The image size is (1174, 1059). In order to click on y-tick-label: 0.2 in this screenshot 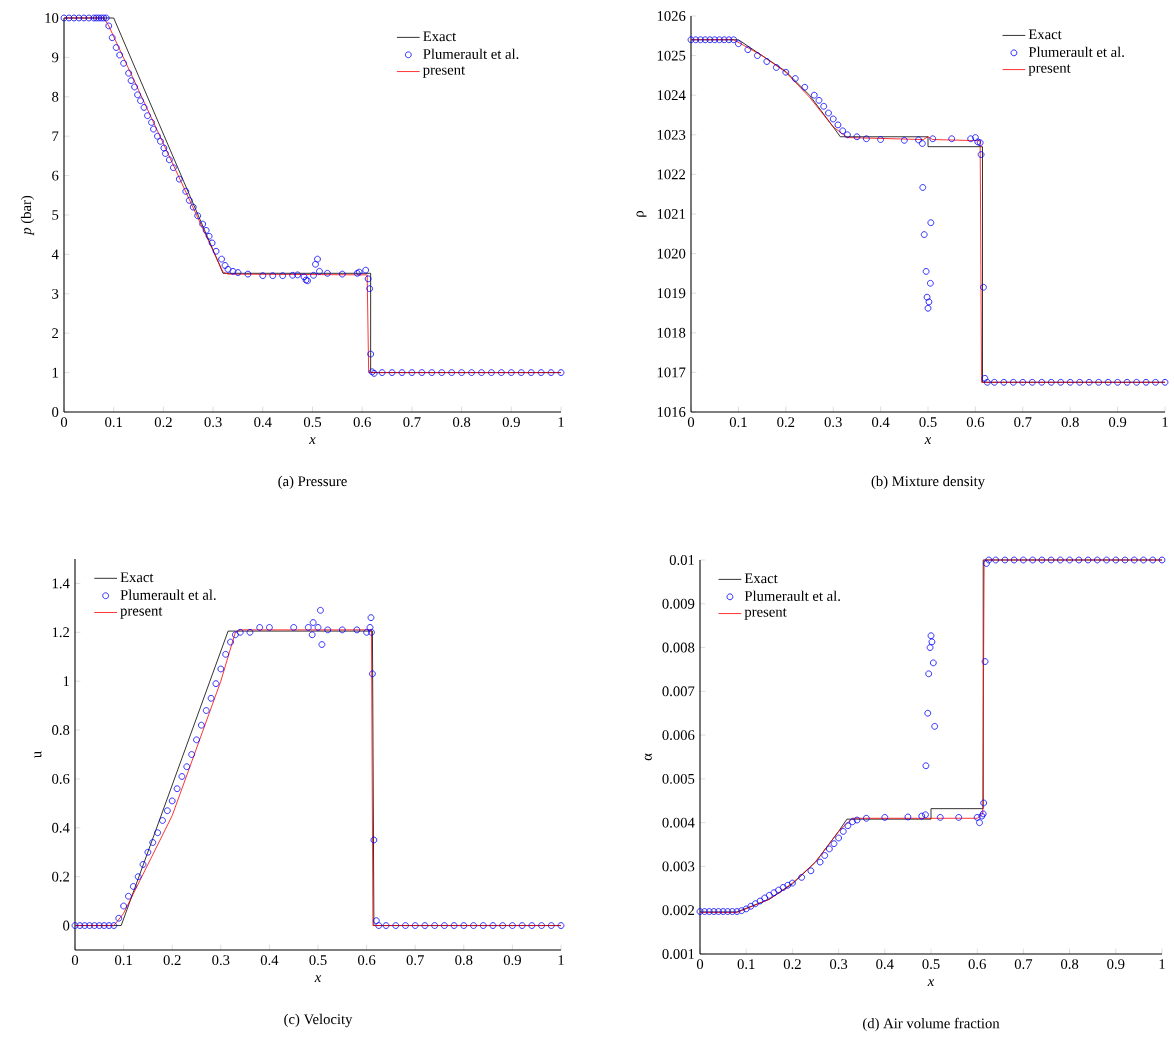, I will do `click(61, 876)`.